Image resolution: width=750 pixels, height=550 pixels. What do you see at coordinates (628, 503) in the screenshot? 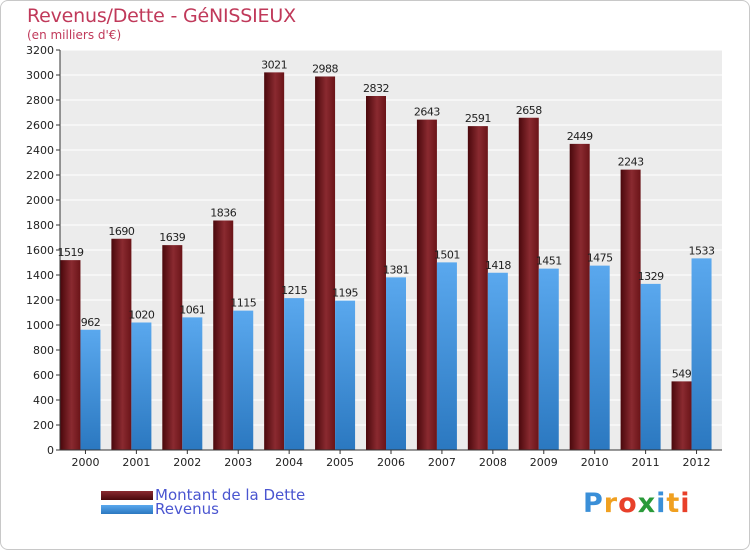
I see `logo-letter: o` at bounding box center [628, 503].